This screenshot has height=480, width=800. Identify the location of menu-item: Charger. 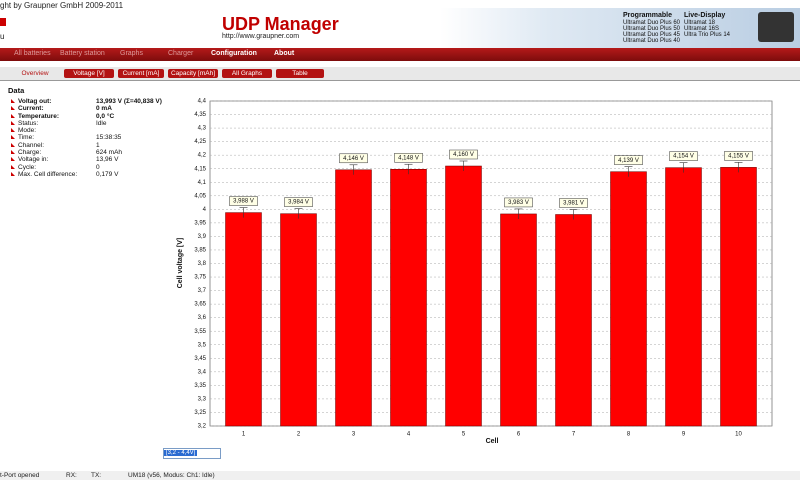
(181, 53).